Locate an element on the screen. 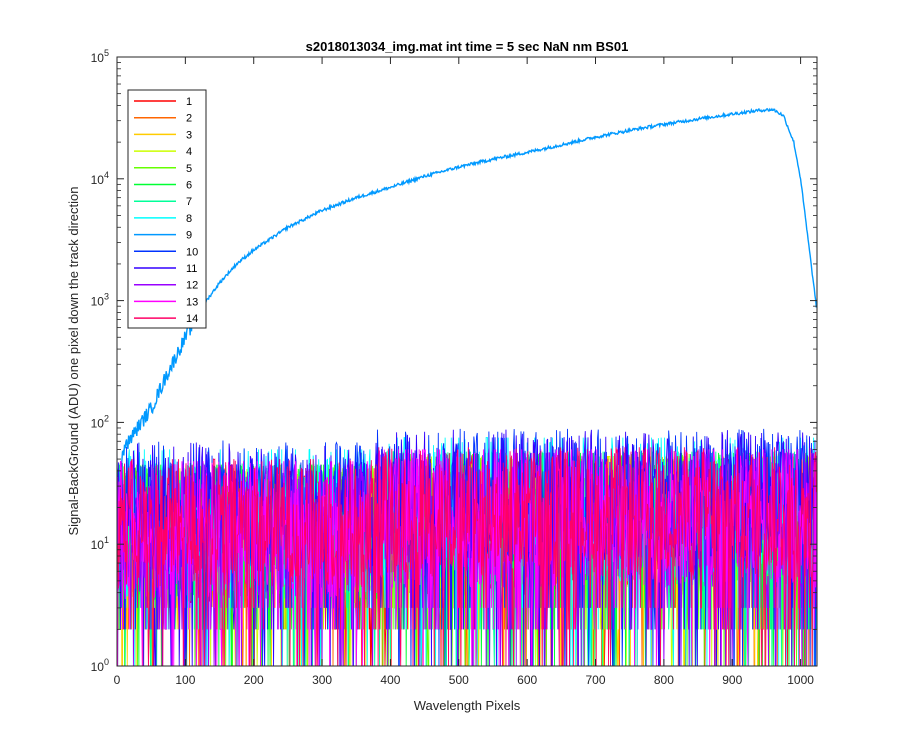  y-tick-label: 10¹ is located at coordinates (100, 543).